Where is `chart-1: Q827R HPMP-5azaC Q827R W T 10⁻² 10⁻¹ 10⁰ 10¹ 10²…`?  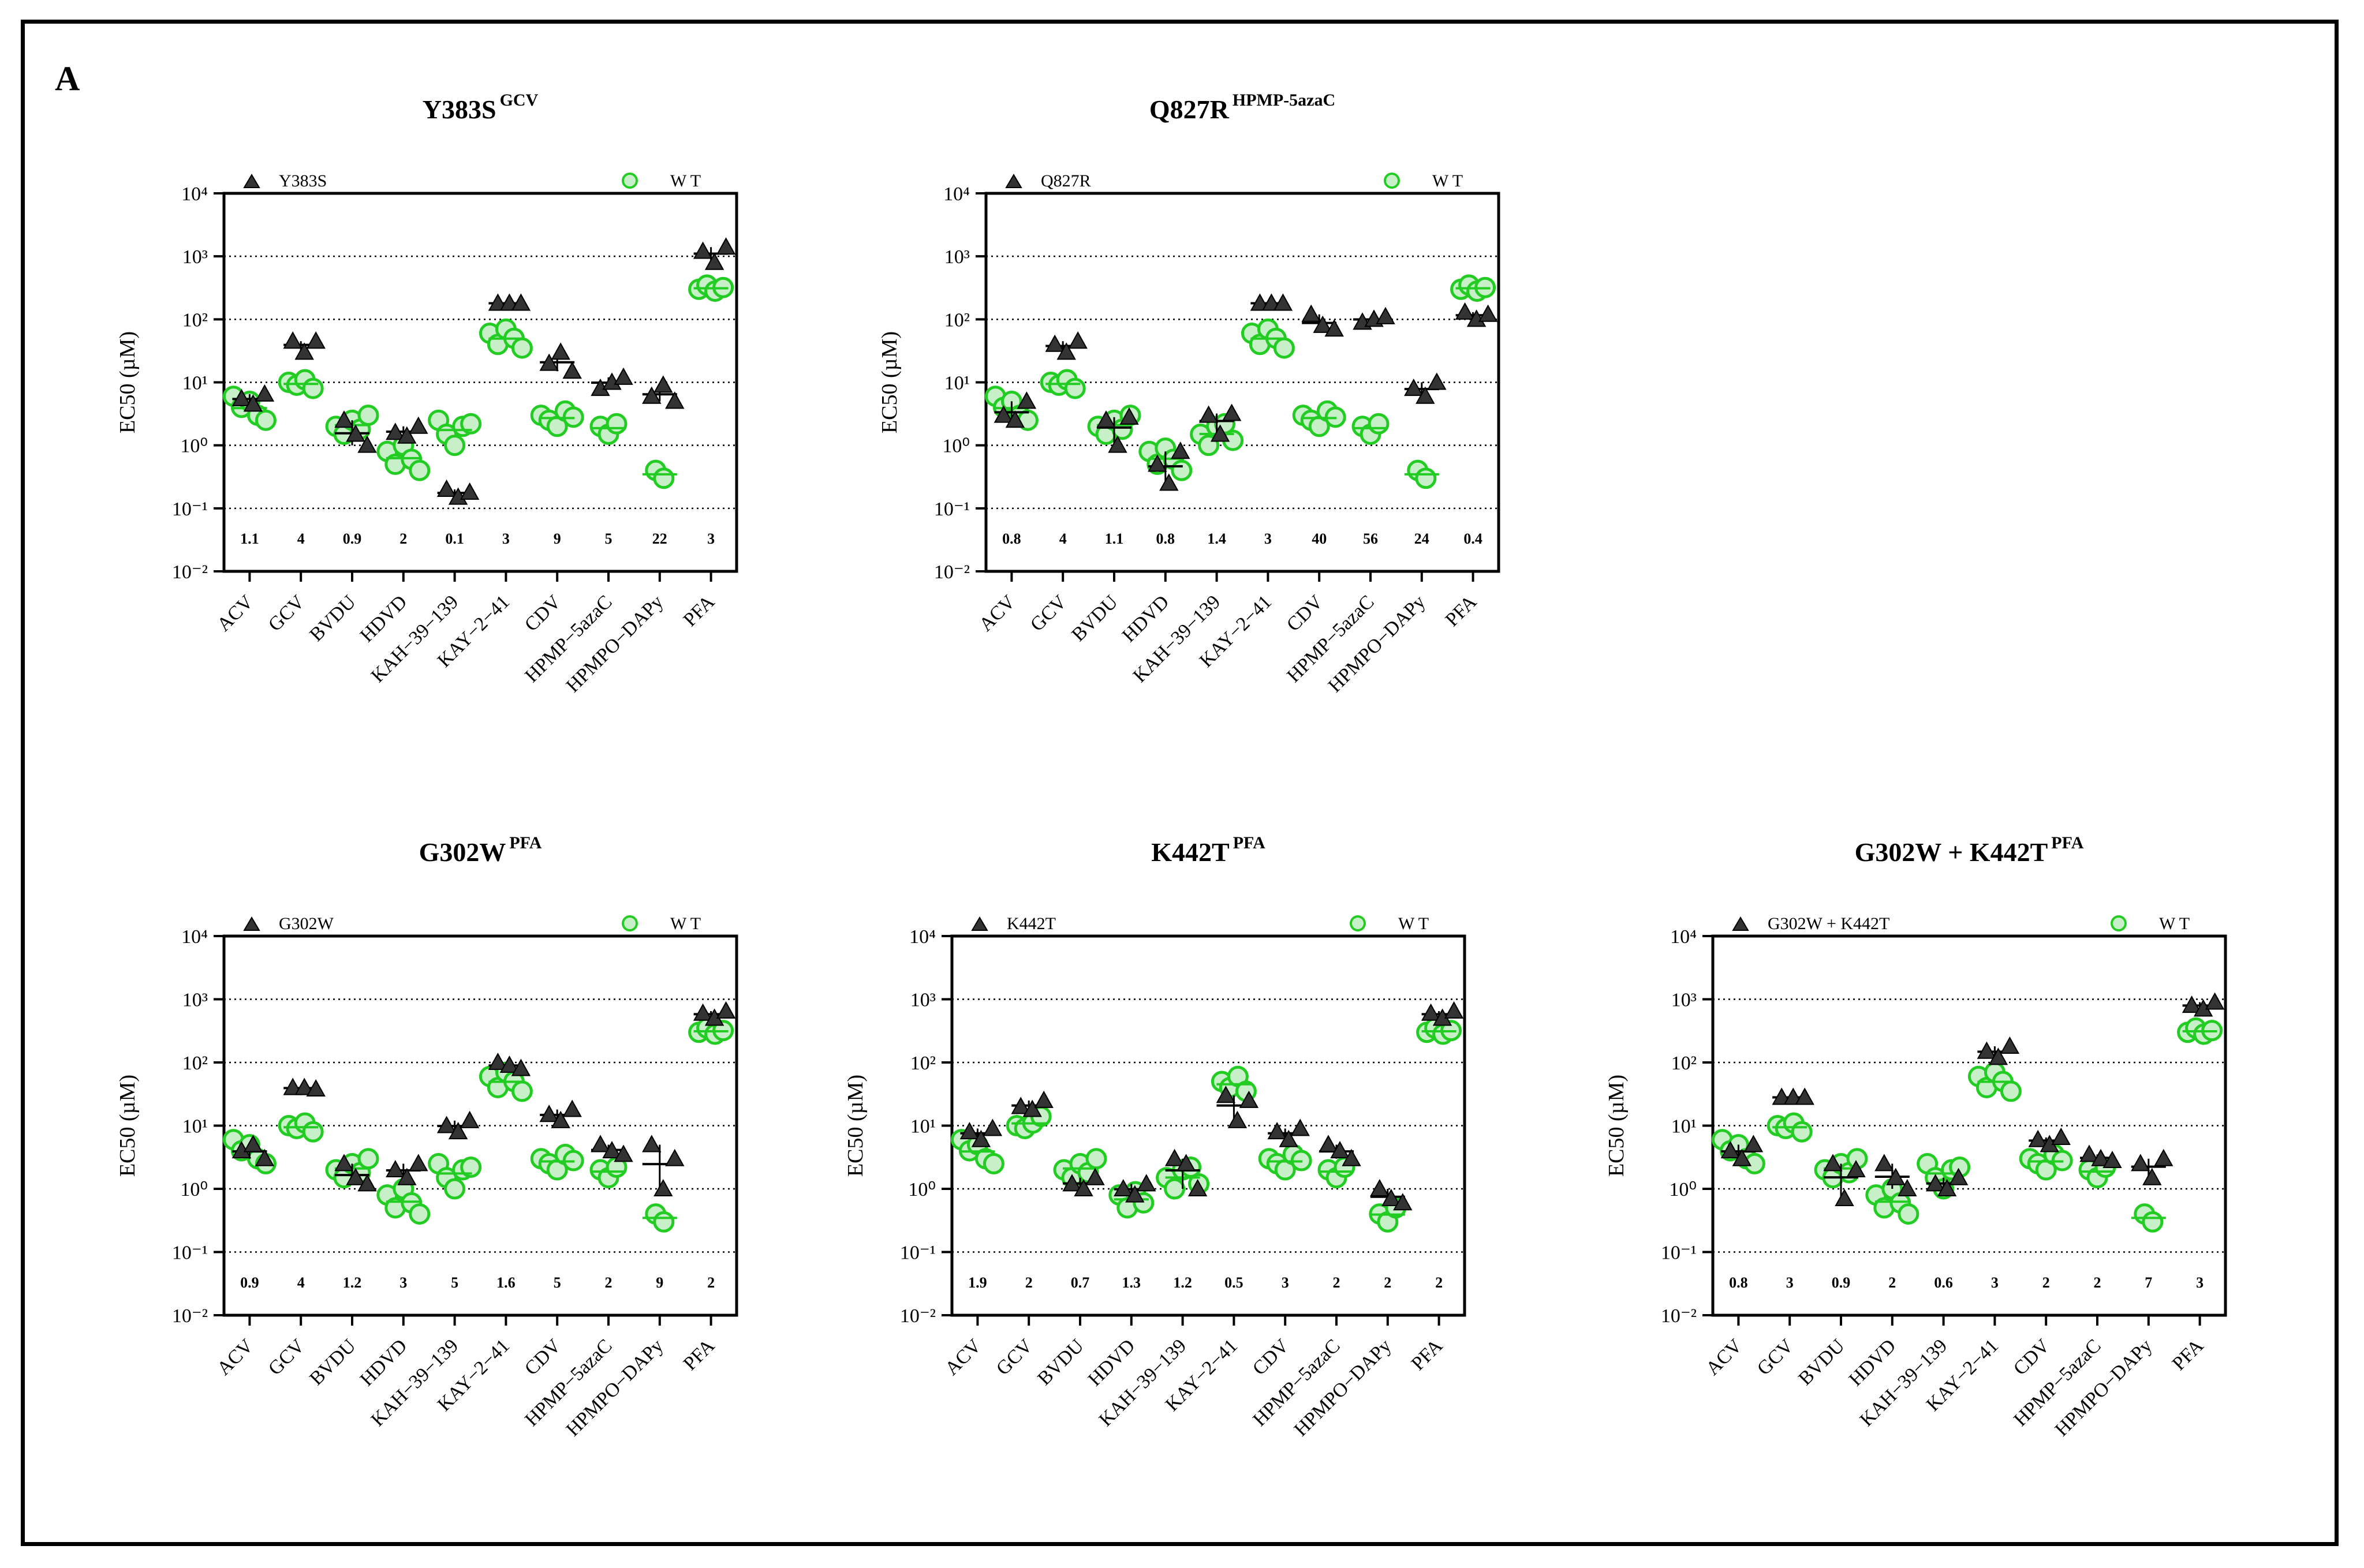
chart-1: Q827R HPMP-5azaC Q827R W T 10⁻² 10⁻¹ 10⁰ 10¹ 10²… is located at coordinates (1188, 394).